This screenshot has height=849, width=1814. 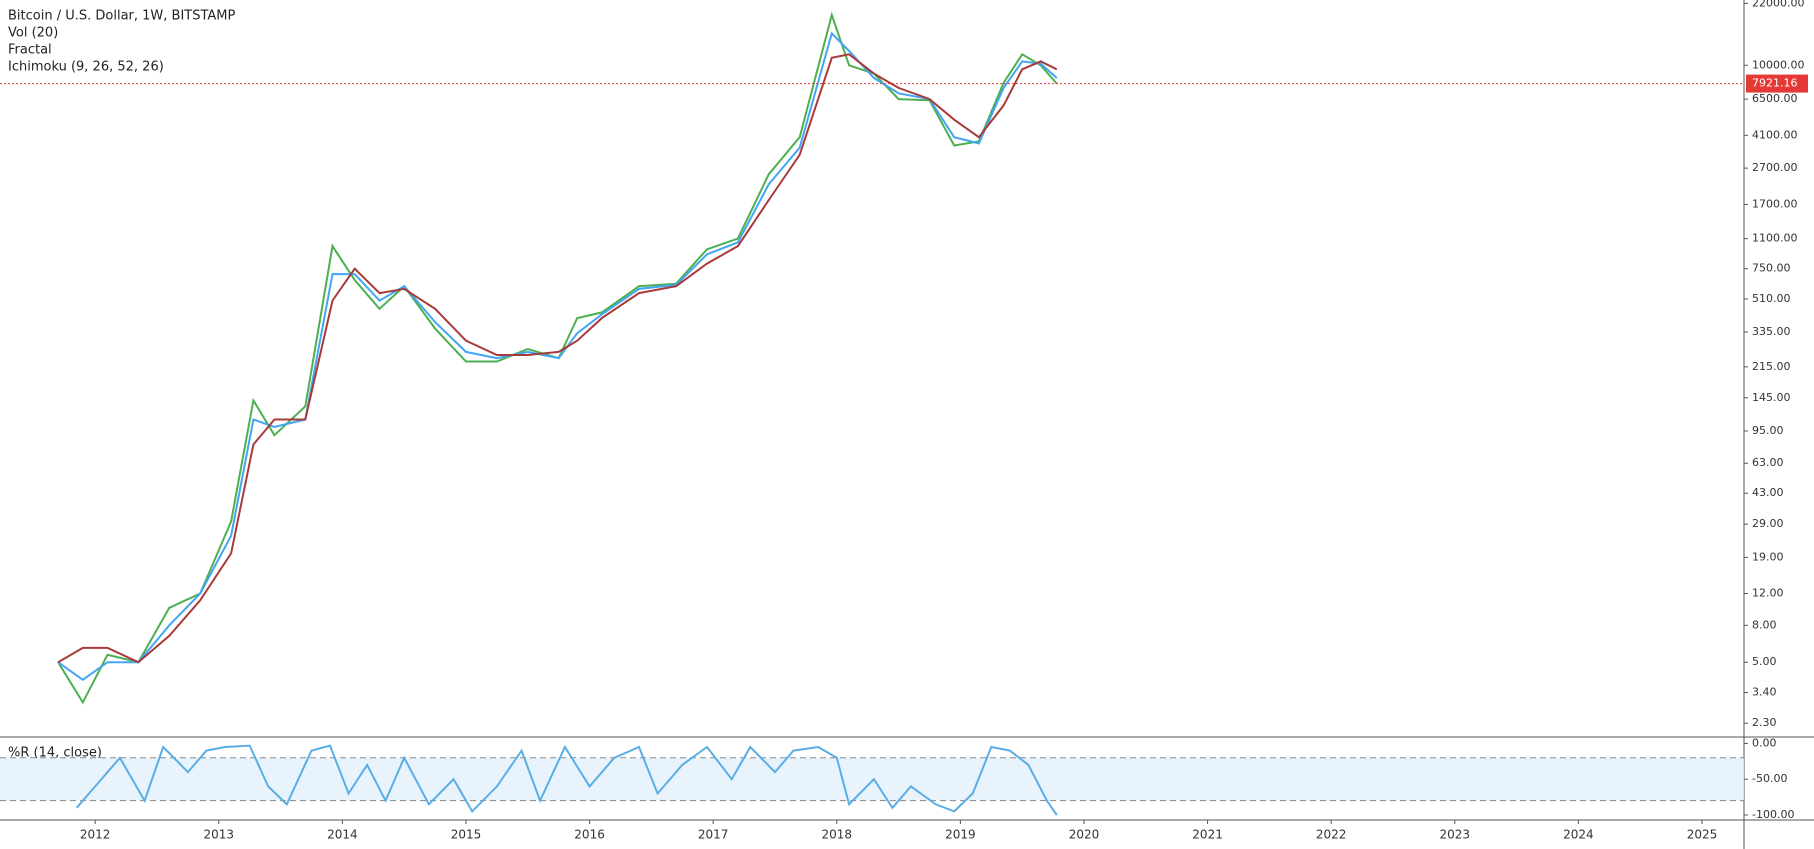 I want to click on x-tick-label: 2020, so click(x=1084, y=835).